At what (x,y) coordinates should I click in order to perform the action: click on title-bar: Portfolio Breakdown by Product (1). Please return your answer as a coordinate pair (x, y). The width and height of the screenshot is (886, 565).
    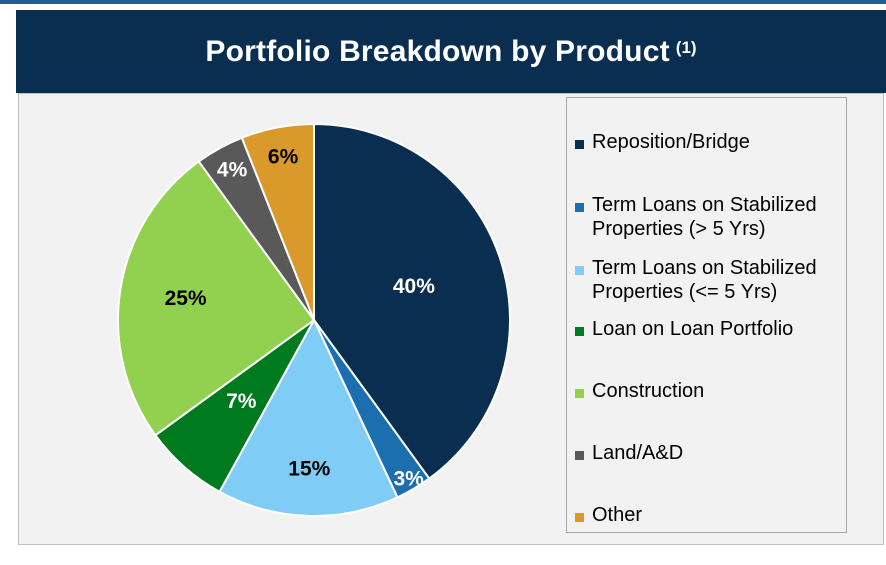
    Looking at the image, I should click on (451, 51).